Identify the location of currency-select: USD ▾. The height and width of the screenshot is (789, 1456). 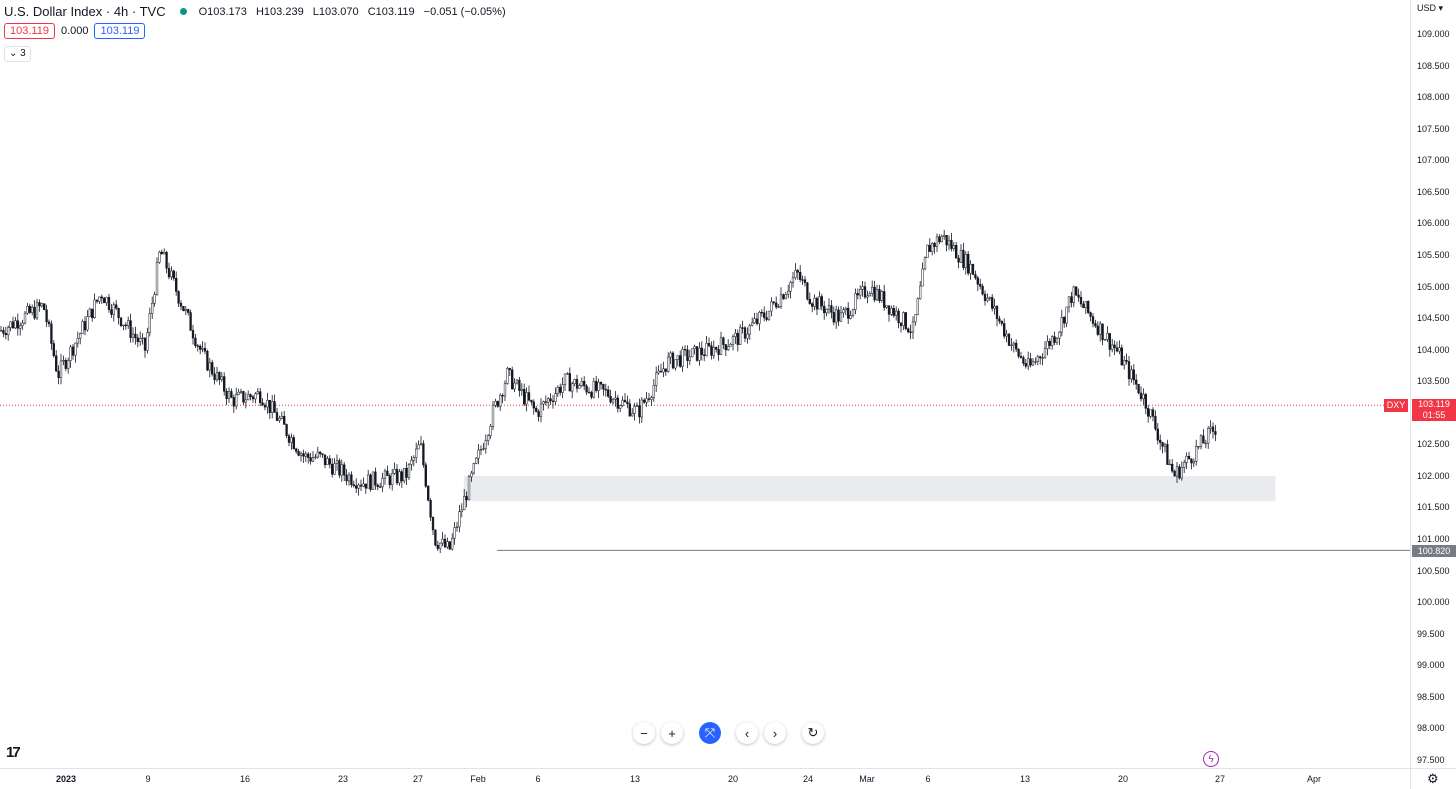
(1430, 8).